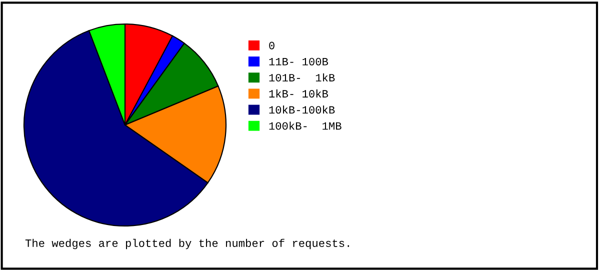 This screenshot has height=270, width=600. What do you see at coordinates (302, 110) in the screenshot?
I see `legend-label: 10kB-100kB` at bounding box center [302, 110].